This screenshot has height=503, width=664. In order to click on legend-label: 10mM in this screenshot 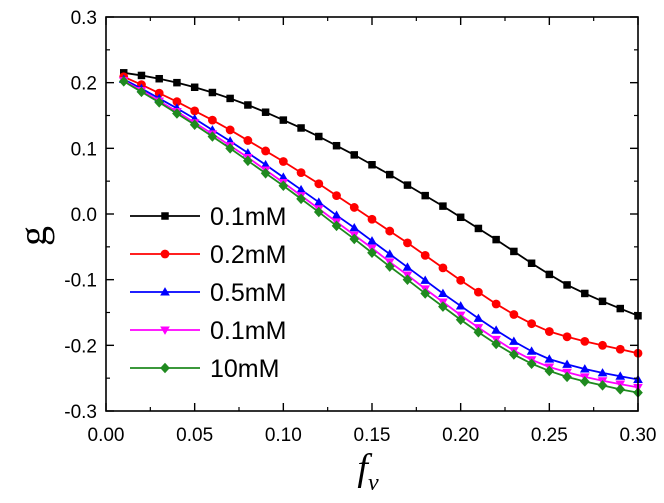, I will do `click(244, 369)`.